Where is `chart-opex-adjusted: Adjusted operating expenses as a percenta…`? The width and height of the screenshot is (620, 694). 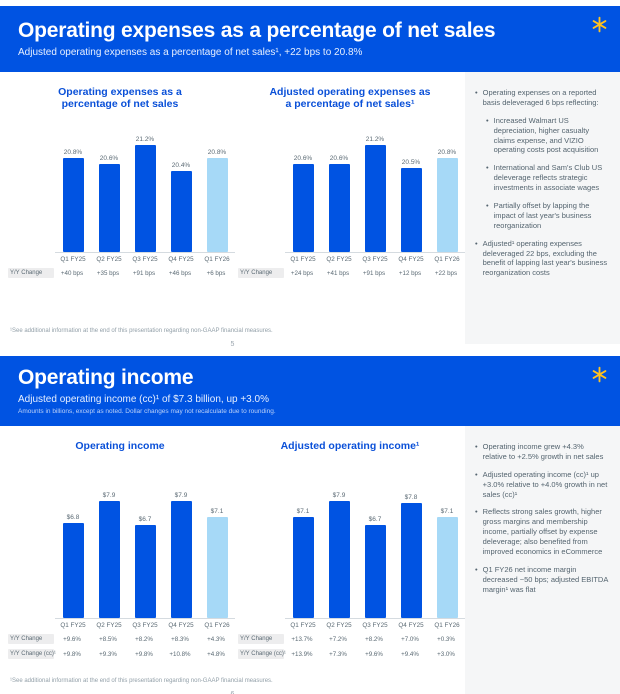
chart-opex-adjusted: Adjusted operating expenses as a percenta… is located at coordinates (350, 208).